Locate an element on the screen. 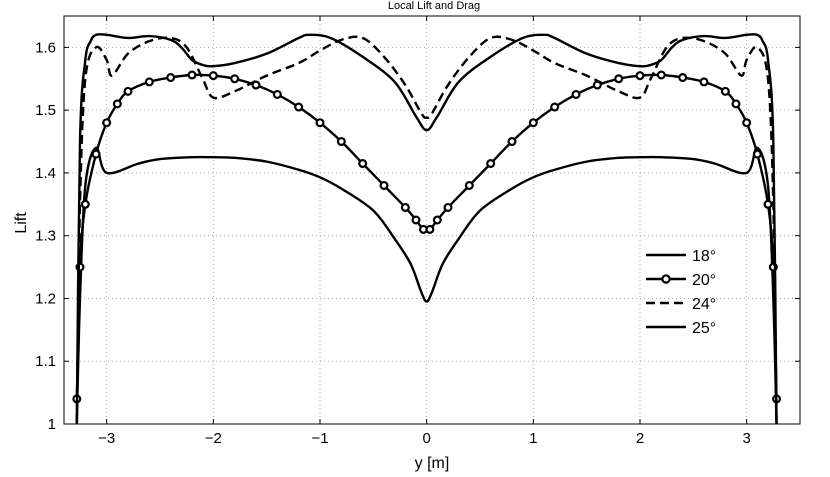 The height and width of the screenshot is (477, 830). x-tick-label: 3 is located at coordinates (746, 438).